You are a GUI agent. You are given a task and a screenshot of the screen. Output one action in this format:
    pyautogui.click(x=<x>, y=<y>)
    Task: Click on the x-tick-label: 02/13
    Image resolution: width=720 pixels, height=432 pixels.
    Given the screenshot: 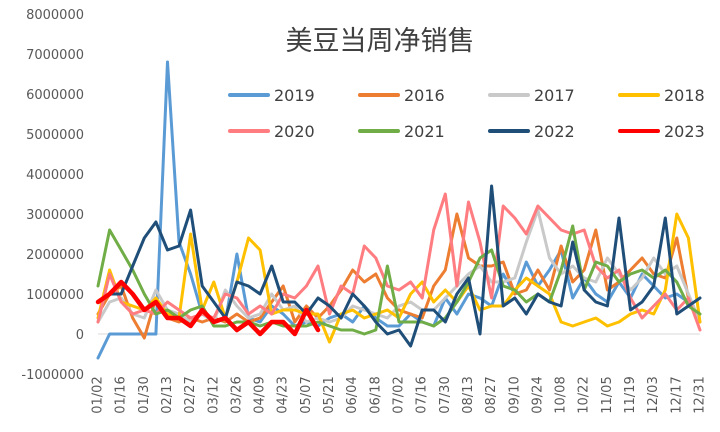 What is the action you would take?
    pyautogui.click(x=167, y=394)
    